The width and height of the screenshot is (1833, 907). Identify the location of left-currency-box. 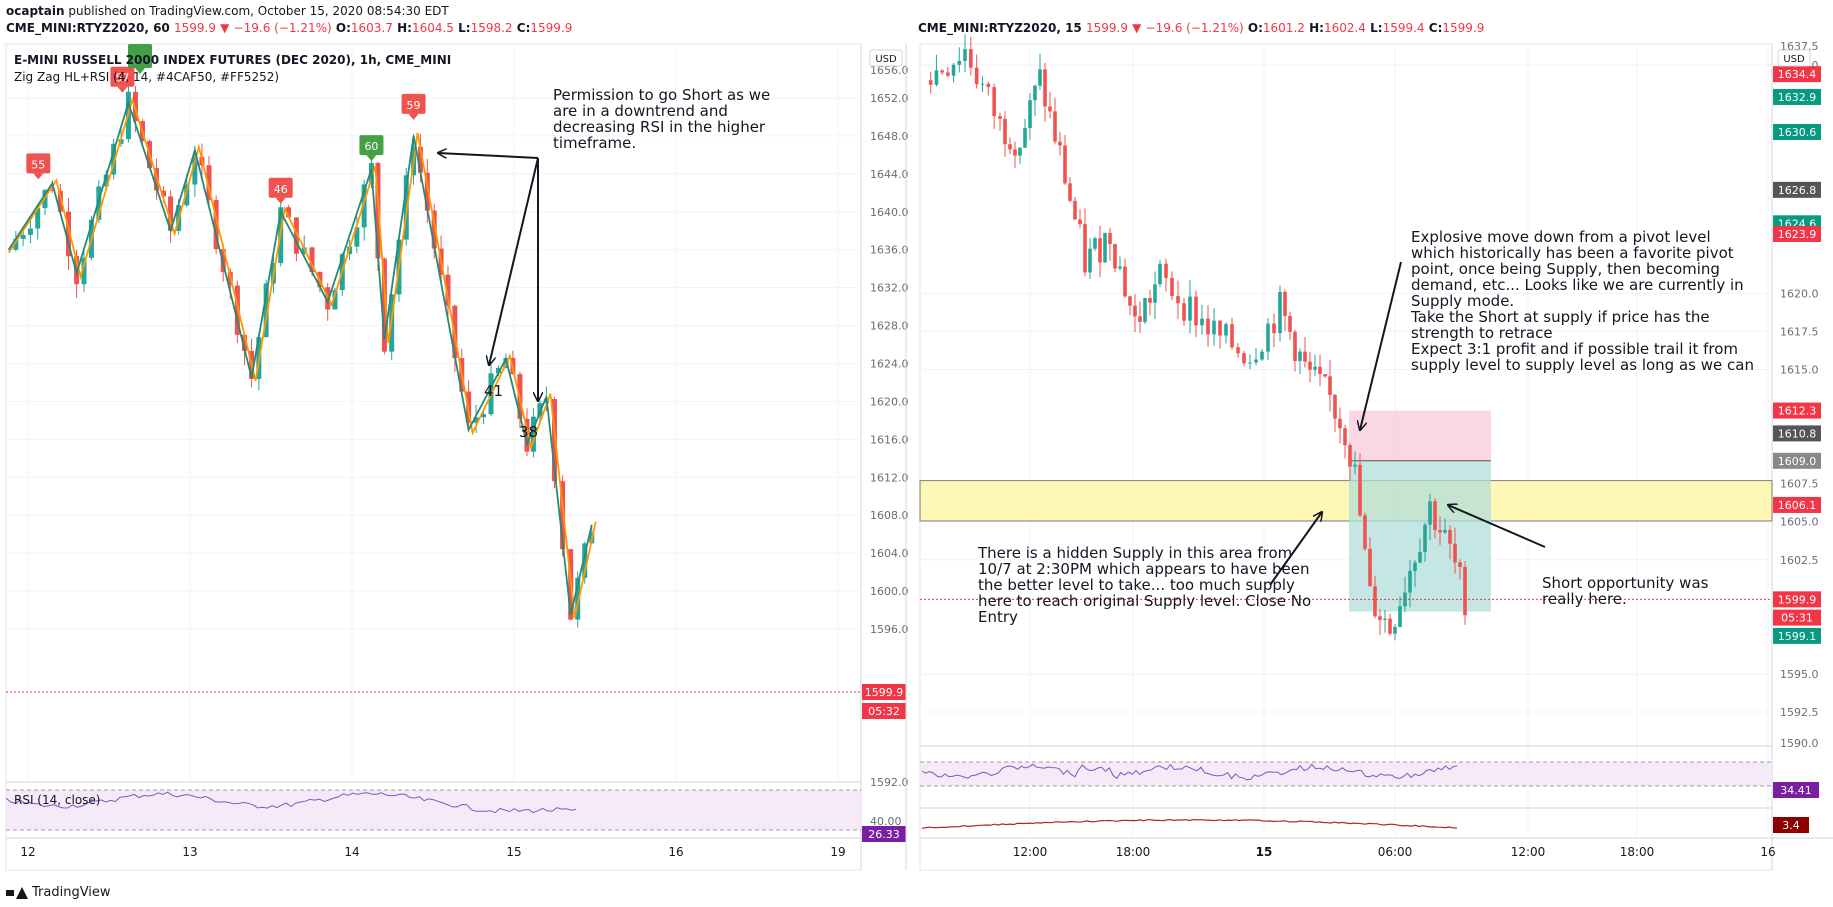
(886, 58).